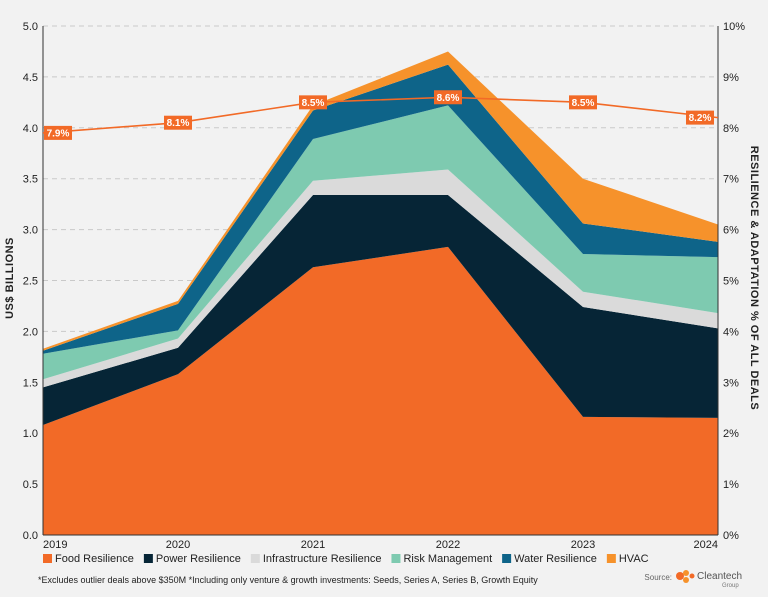  I want to click on percent-label-text: 8.6%, so click(448, 98).